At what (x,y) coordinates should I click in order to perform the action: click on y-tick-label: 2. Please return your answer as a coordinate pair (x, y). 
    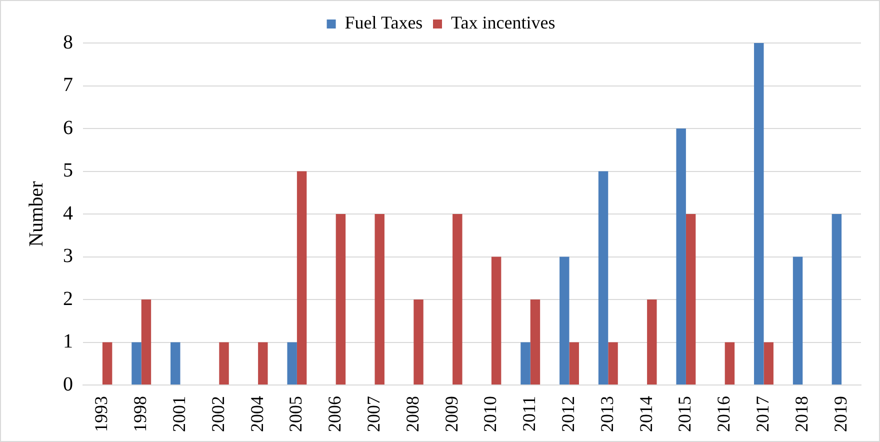
    Looking at the image, I should click on (68, 299).